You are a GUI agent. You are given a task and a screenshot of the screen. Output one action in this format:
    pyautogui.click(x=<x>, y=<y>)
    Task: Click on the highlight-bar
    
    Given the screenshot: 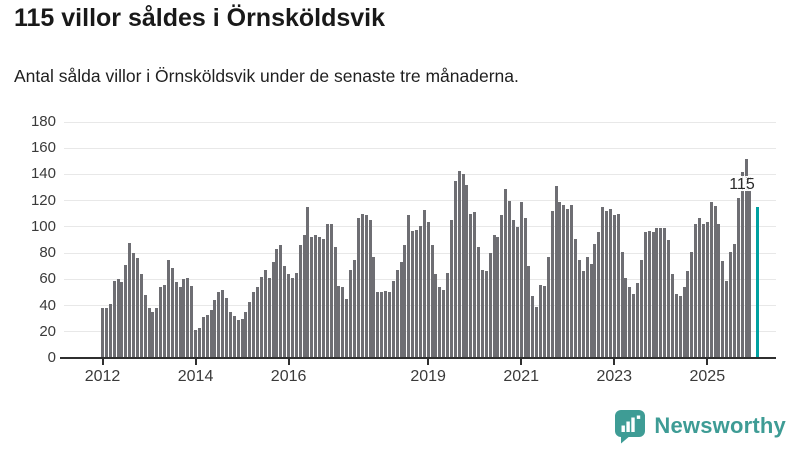 What is the action you would take?
    pyautogui.click(x=758, y=282)
    